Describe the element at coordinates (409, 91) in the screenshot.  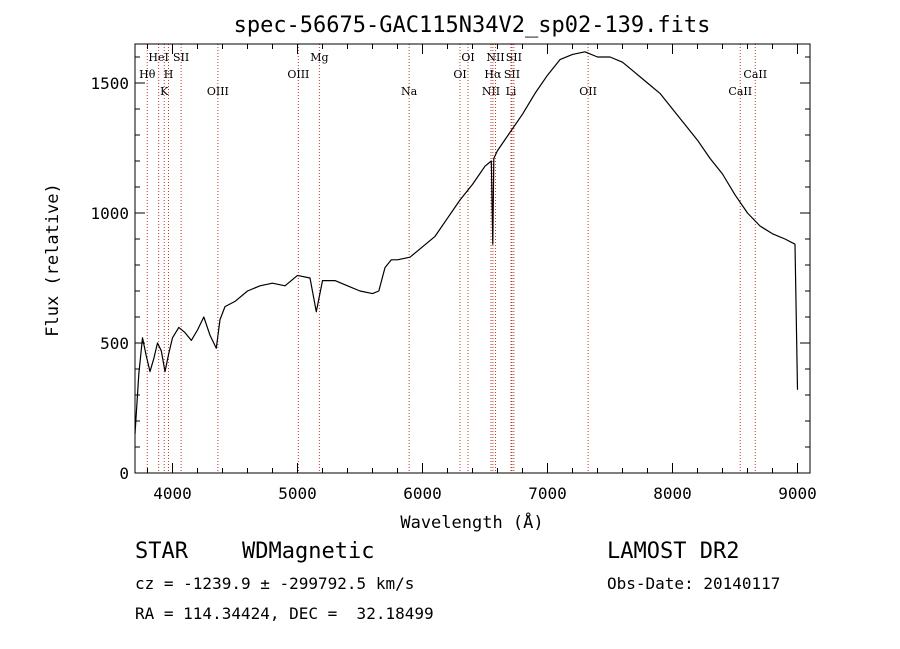
I see `spectral-line-label: Na` at that location.